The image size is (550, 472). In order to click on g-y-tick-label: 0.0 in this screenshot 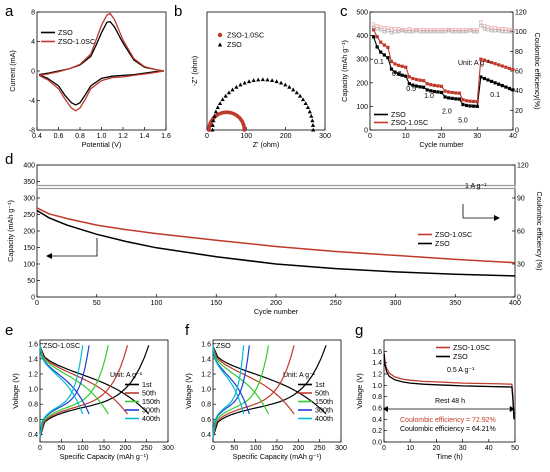, I will do `click(377, 443)`.